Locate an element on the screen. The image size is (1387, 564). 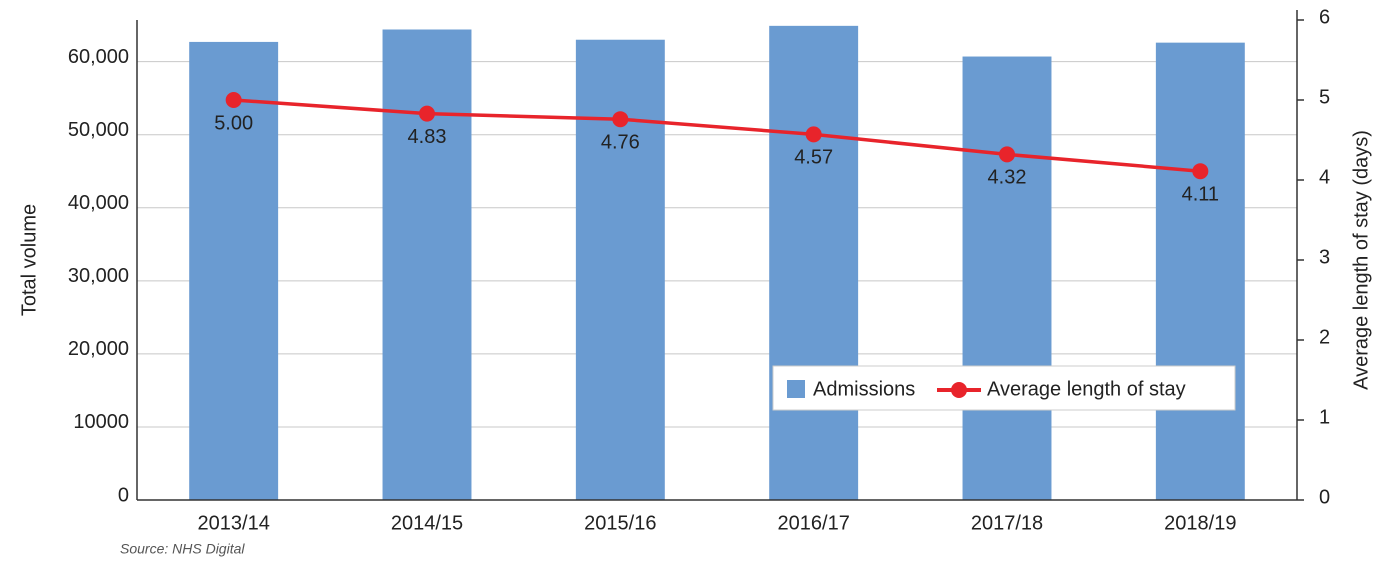
y2-tick-label: 3 is located at coordinates (1324, 257).